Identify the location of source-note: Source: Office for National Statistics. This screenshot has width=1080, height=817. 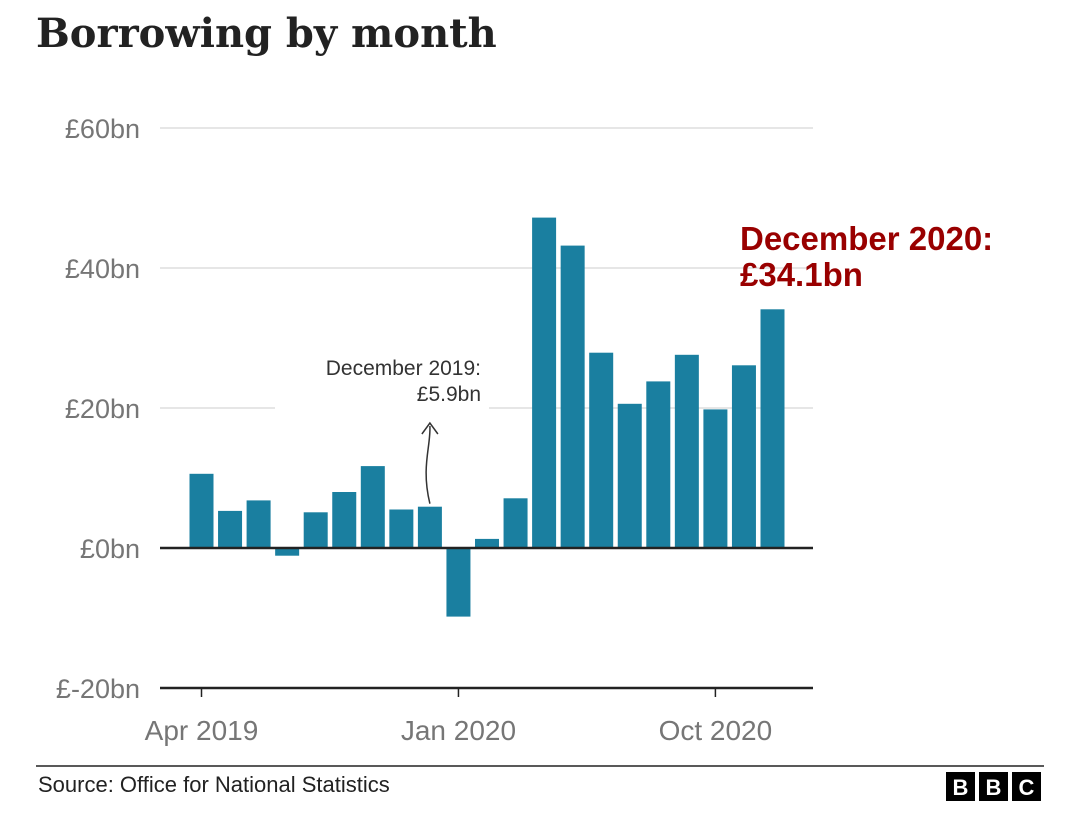
(214, 784).